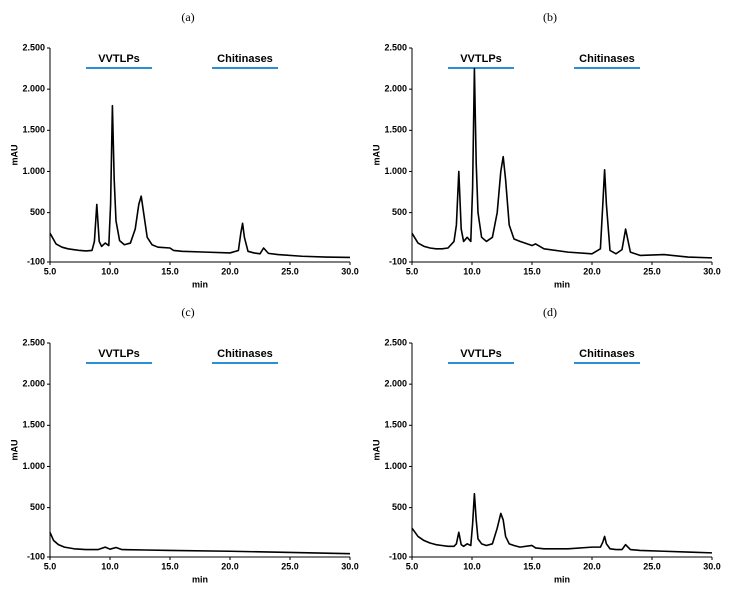 Image resolution: width=738 pixels, height=592 pixels. I want to click on panel-title: (a), so click(187, 17).